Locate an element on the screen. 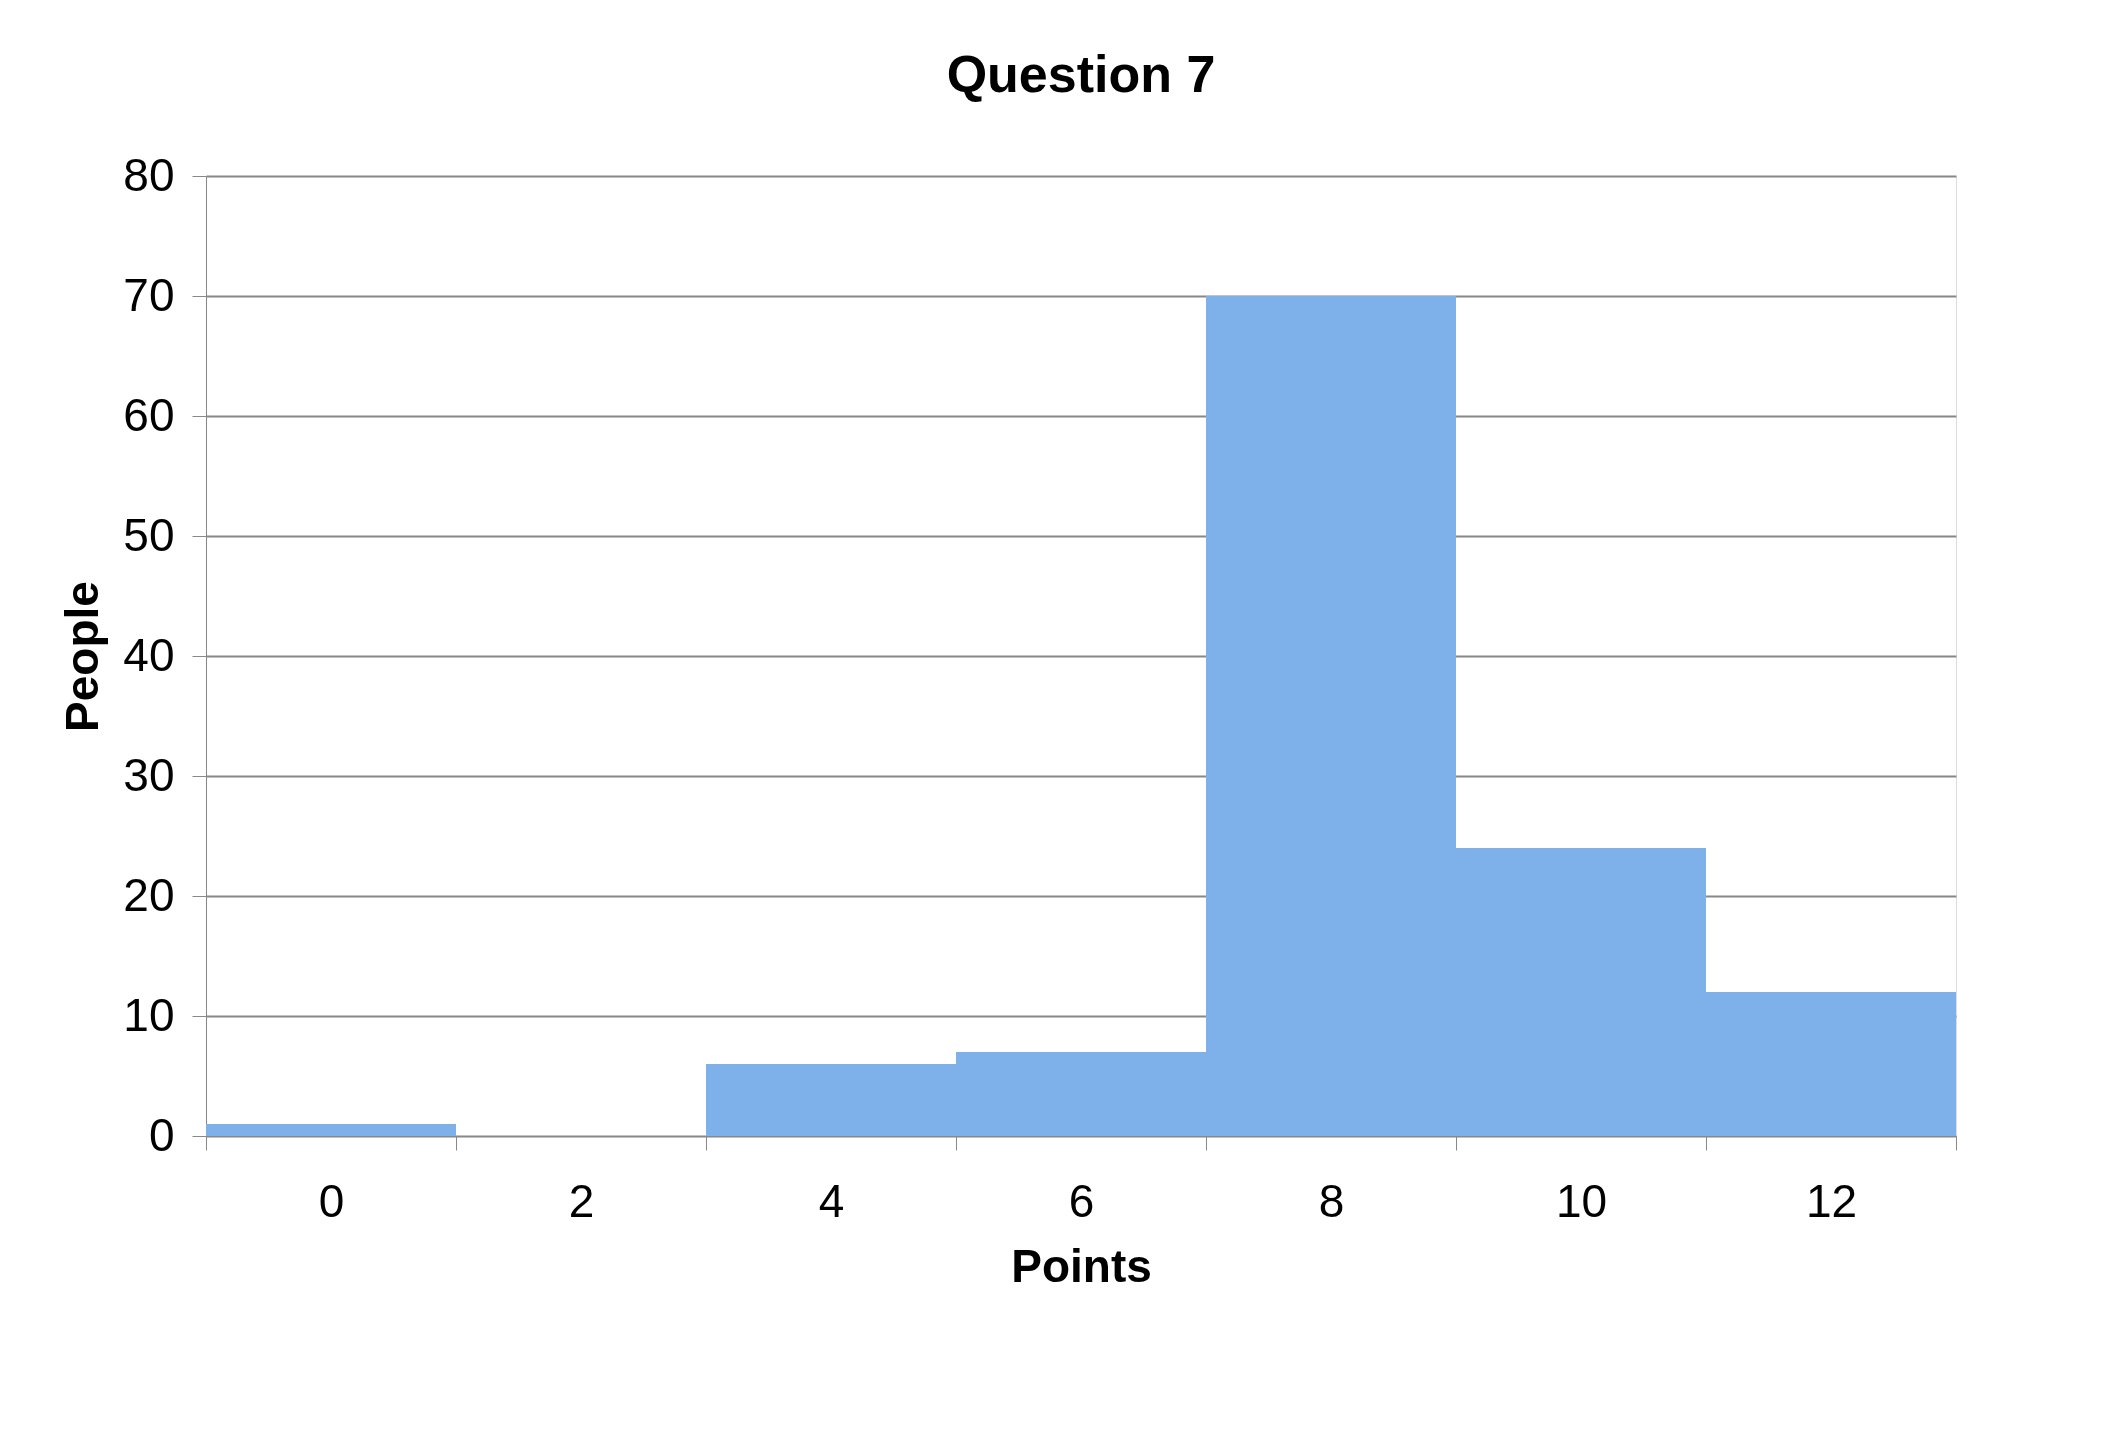 This screenshot has height=1444, width=2105. y-tick-label: 70 is located at coordinates (149, 294).